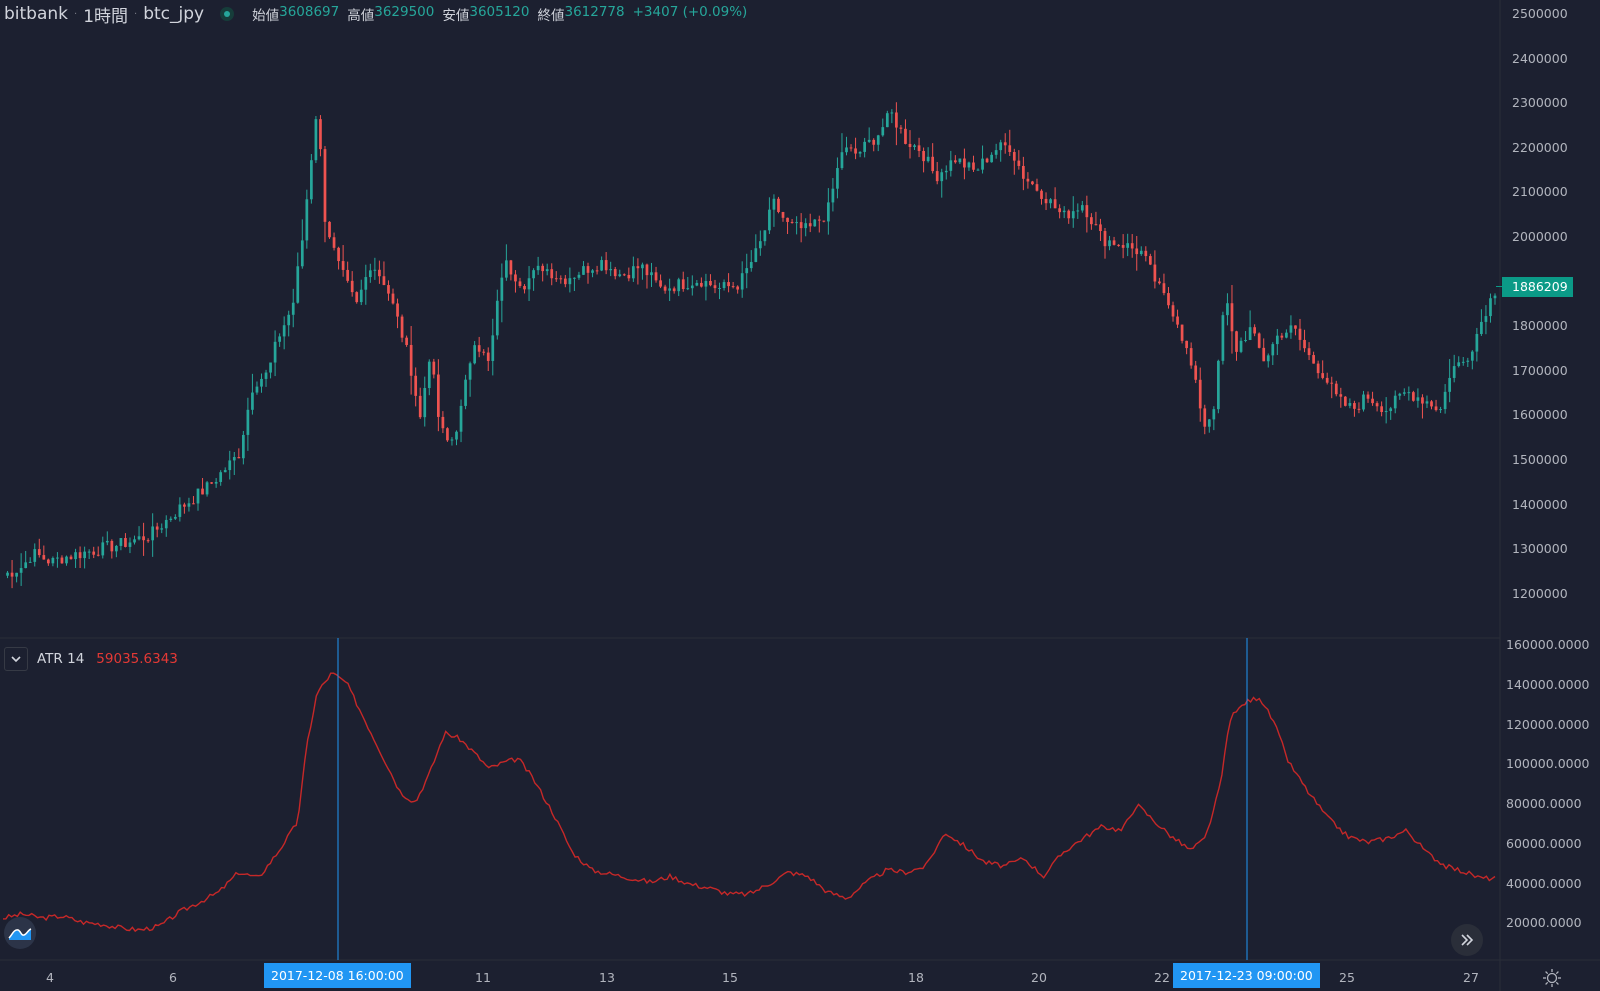 The height and width of the screenshot is (991, 1600). What do you see at coordinates (916, 977) in the screenshot?
I see `time-axis-label: 18` at bounding box center [916, 977].